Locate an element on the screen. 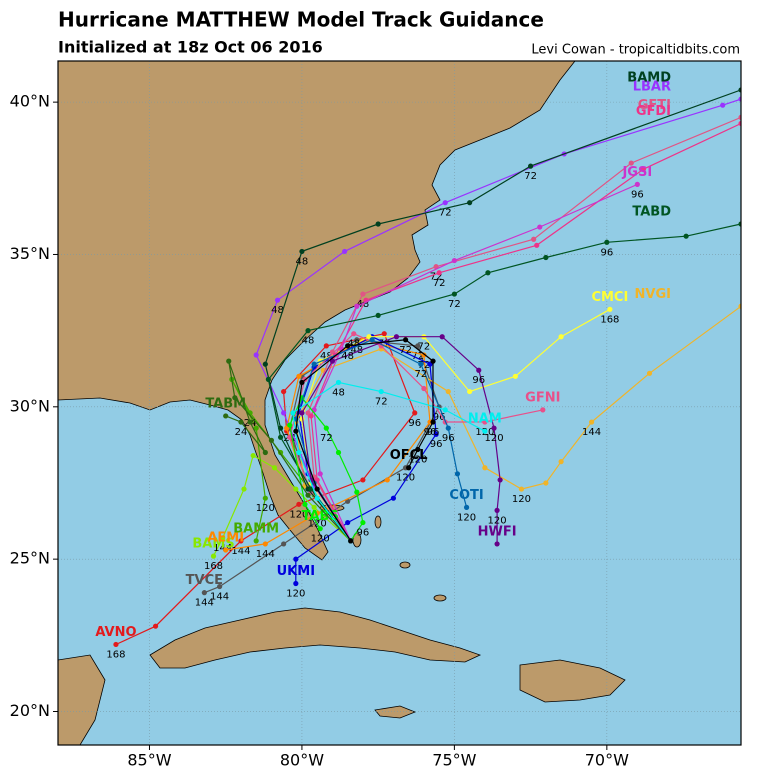 The image size is (768, 772). model-track: 24 TABM is located at coordinates (279, 451).